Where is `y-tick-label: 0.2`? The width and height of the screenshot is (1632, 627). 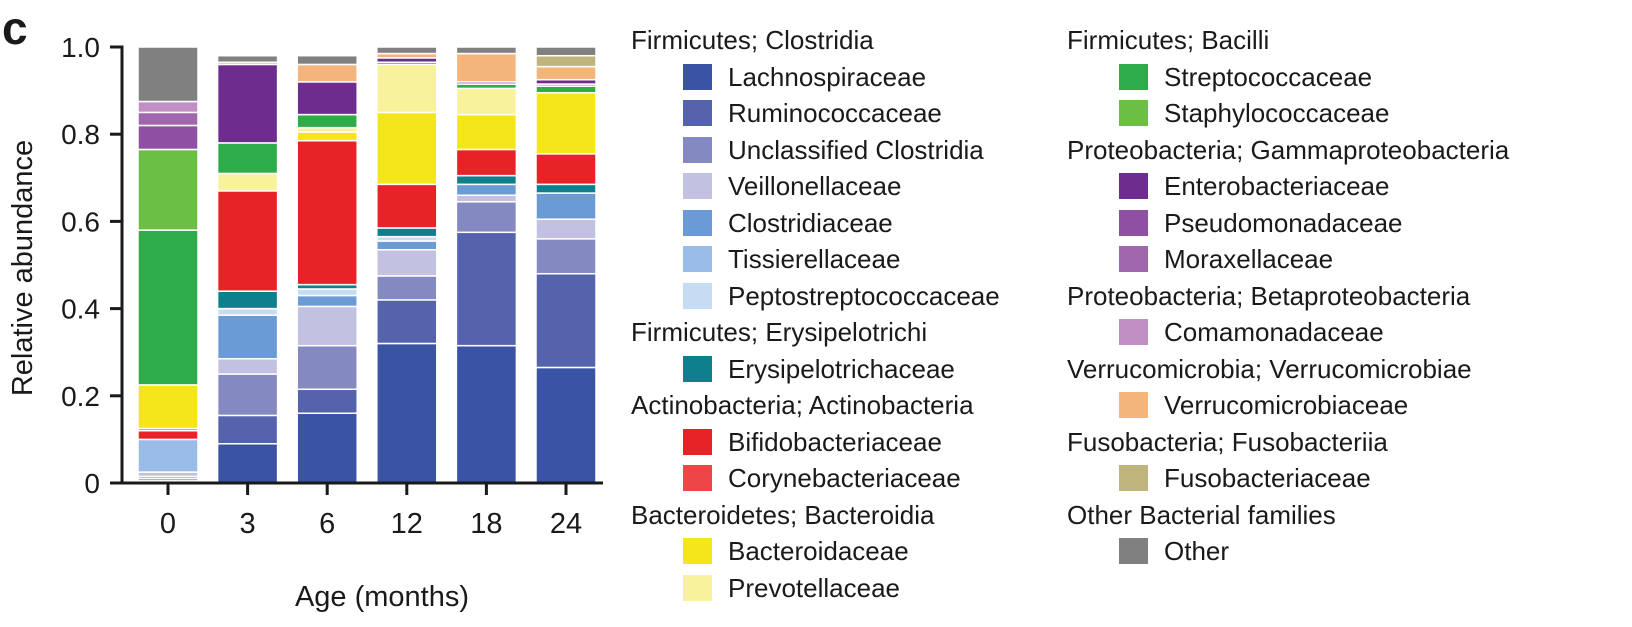
y-tick-label: 0.2 is located at coordinates (80, 396).